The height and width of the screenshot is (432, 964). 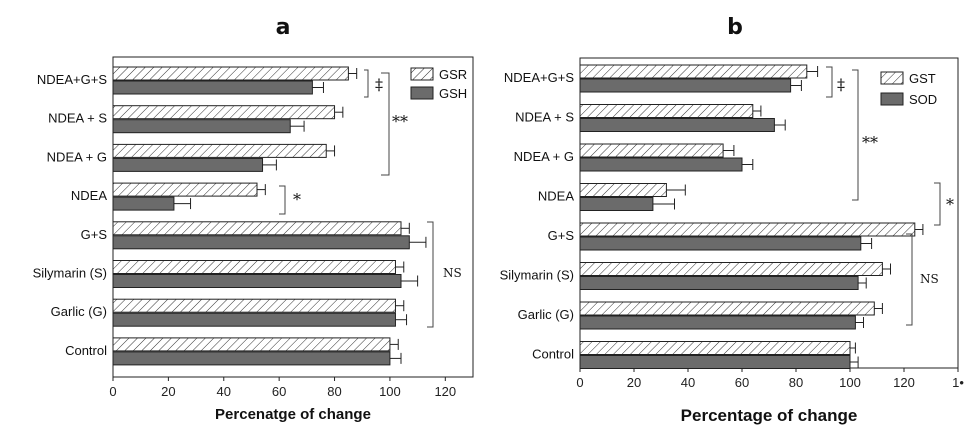 I want to click on x-axis-label: Percentage of change, so click(x=769, y=415).